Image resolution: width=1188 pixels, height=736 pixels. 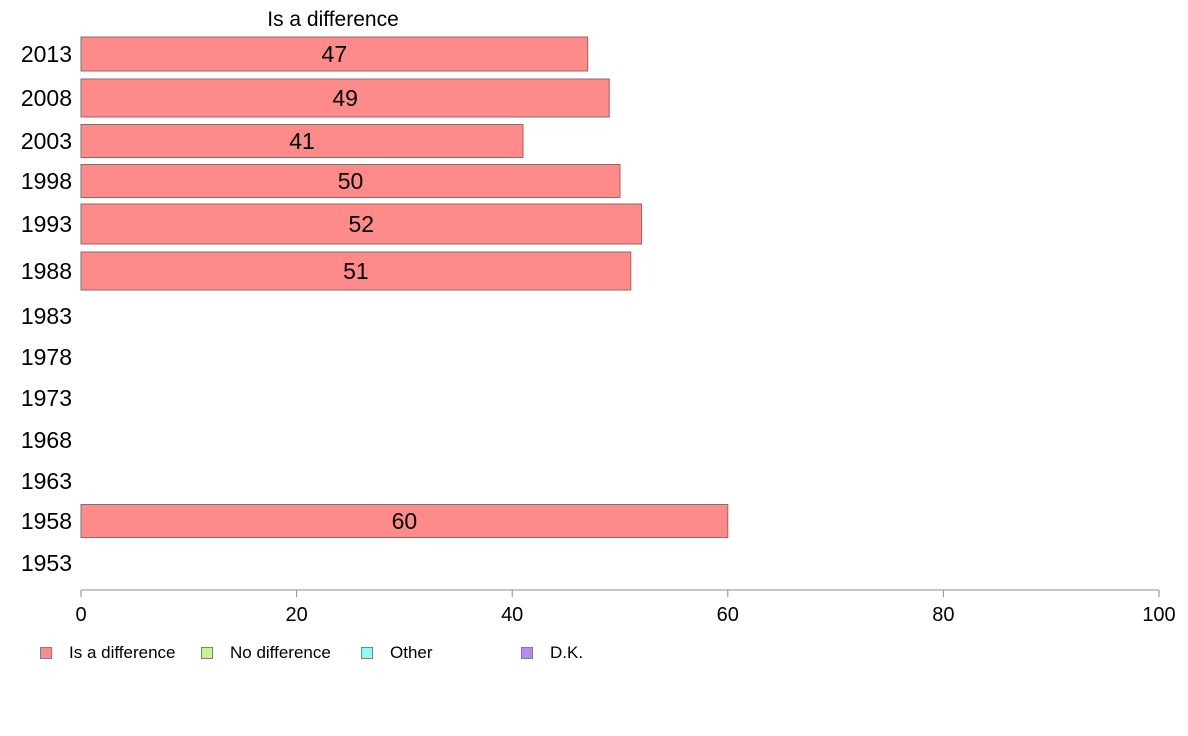 What do you see at coordinates (333, 19) in the screenshot?
I see `chart-title: Is a difference` at bounding box center [333, 19].